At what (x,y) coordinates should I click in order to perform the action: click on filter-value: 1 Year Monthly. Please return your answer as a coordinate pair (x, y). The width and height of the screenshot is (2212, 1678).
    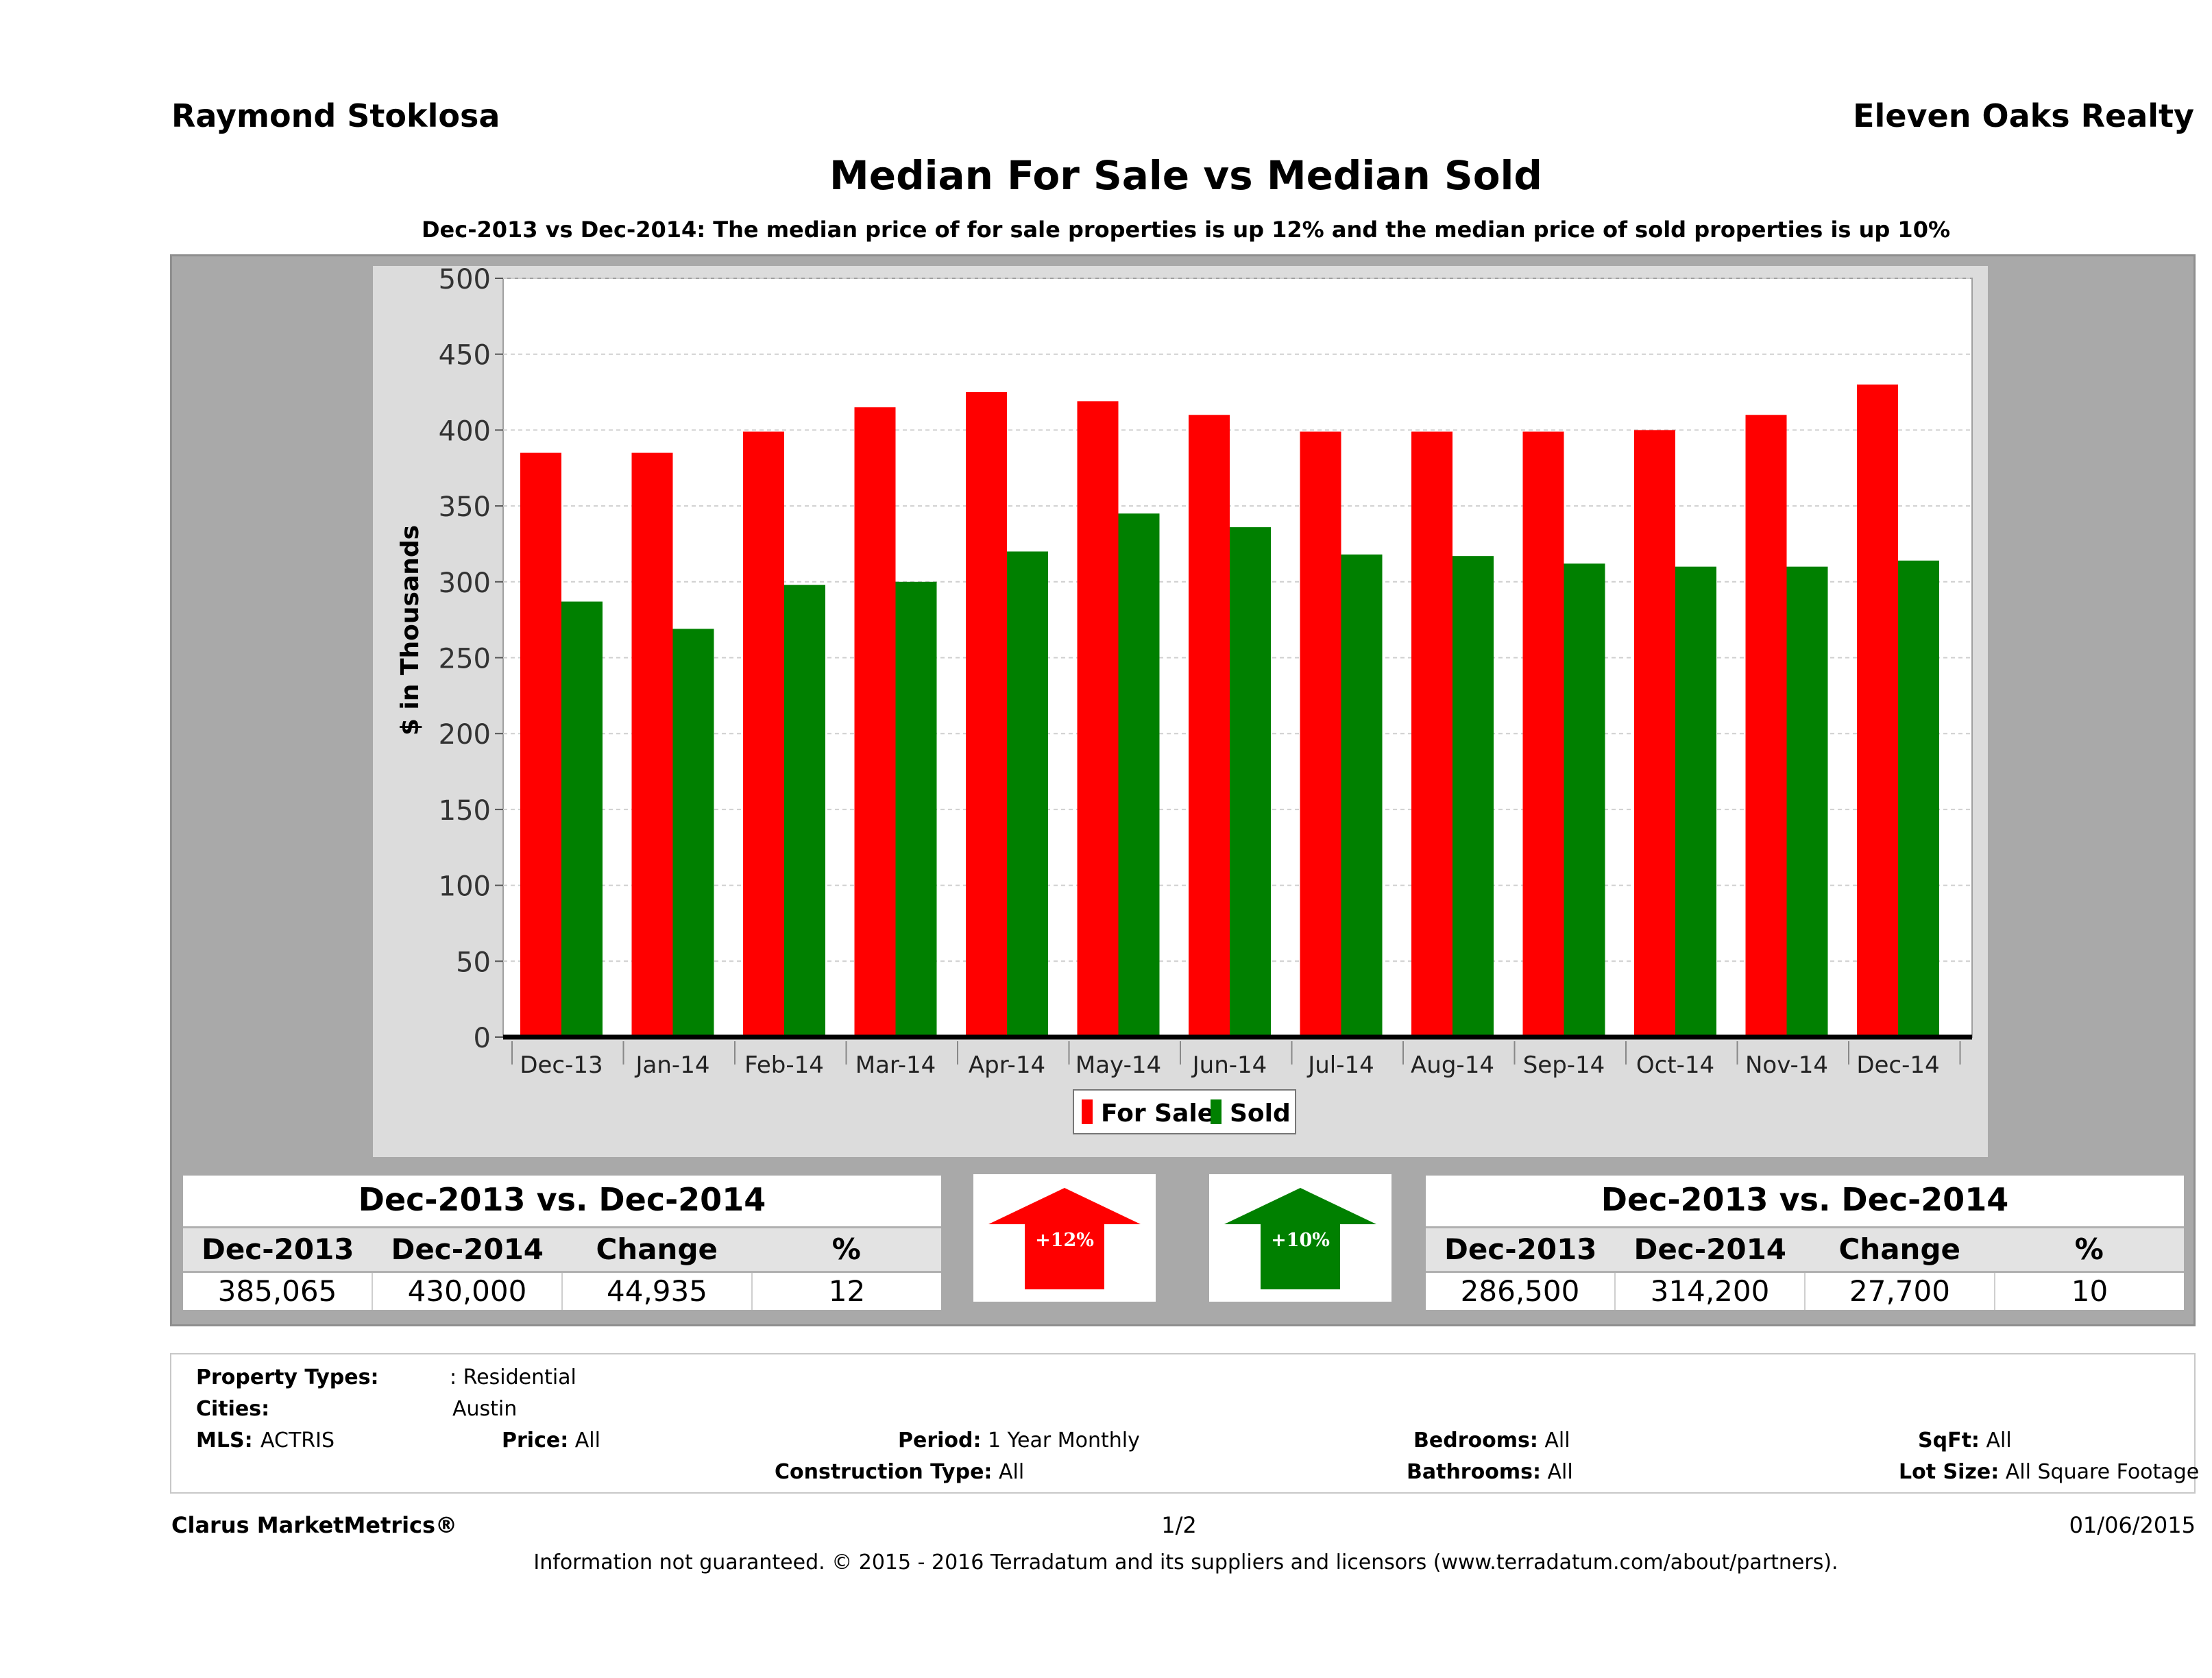
    Looking at the image, I should click on (1064, 1440).